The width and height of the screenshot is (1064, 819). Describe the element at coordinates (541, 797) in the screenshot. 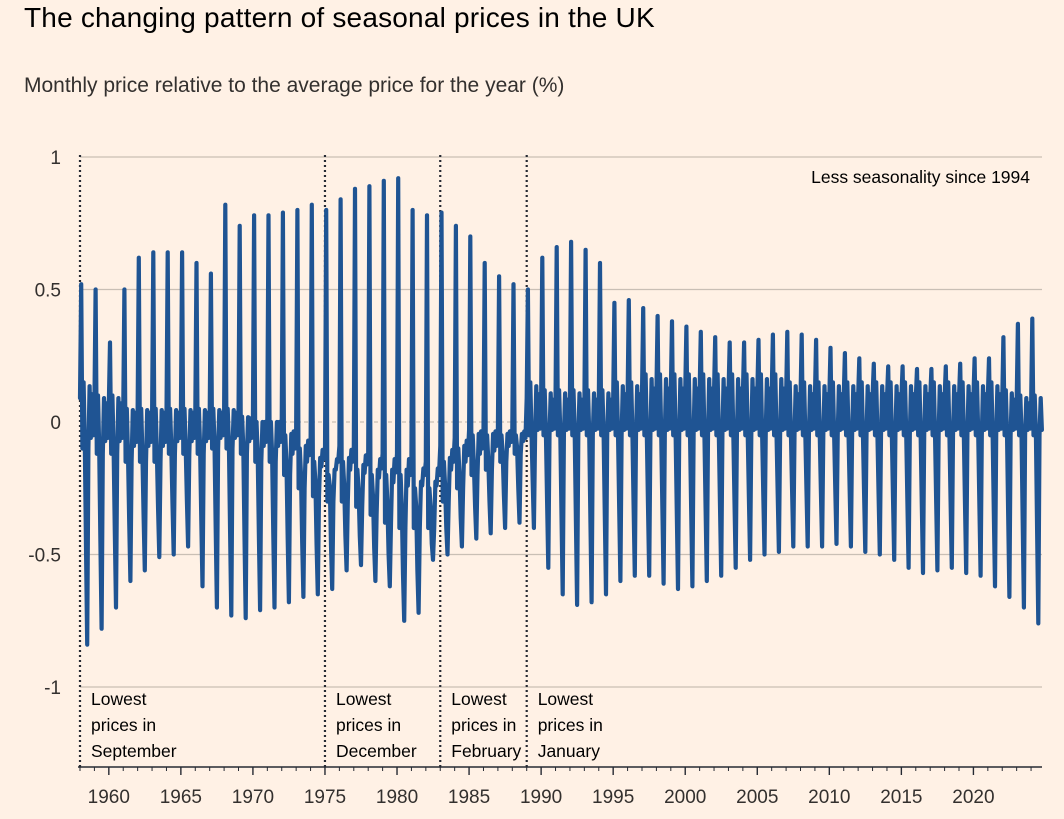

I see `x-tick-label: 1990` at that location.